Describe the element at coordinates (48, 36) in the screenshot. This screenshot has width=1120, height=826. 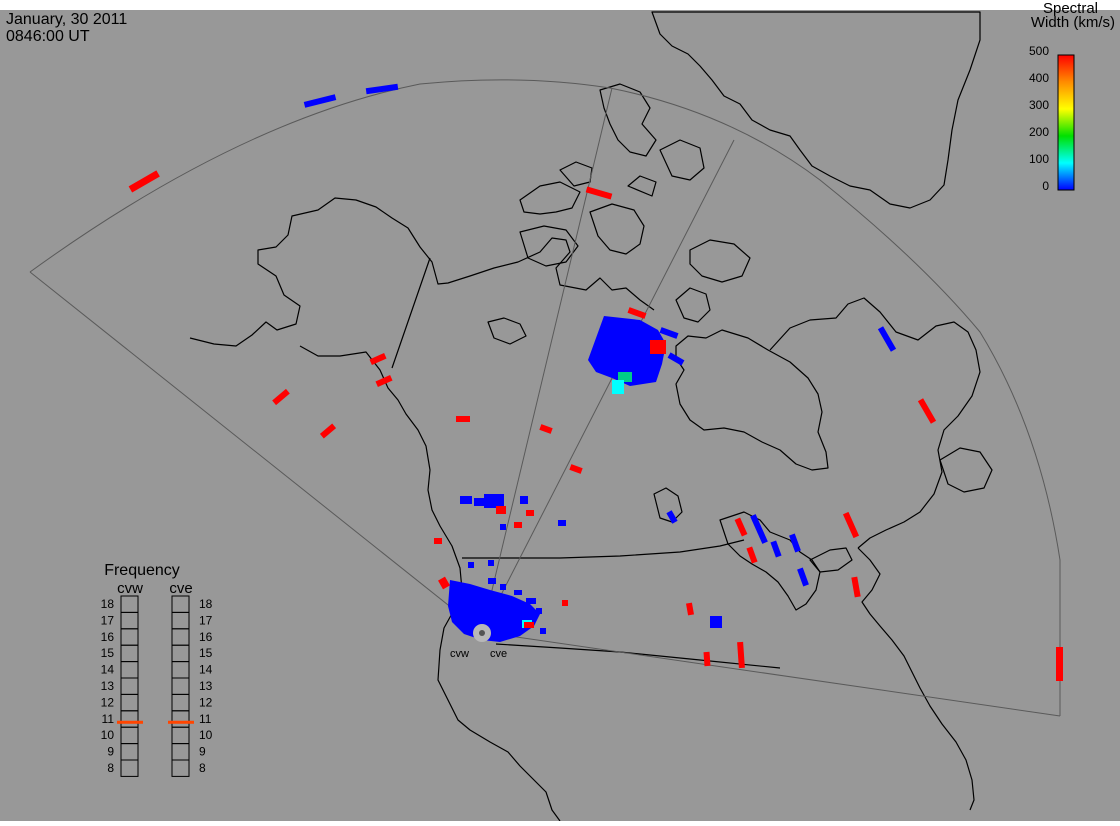
I see `time-label: 0846:00 UT` at that location.